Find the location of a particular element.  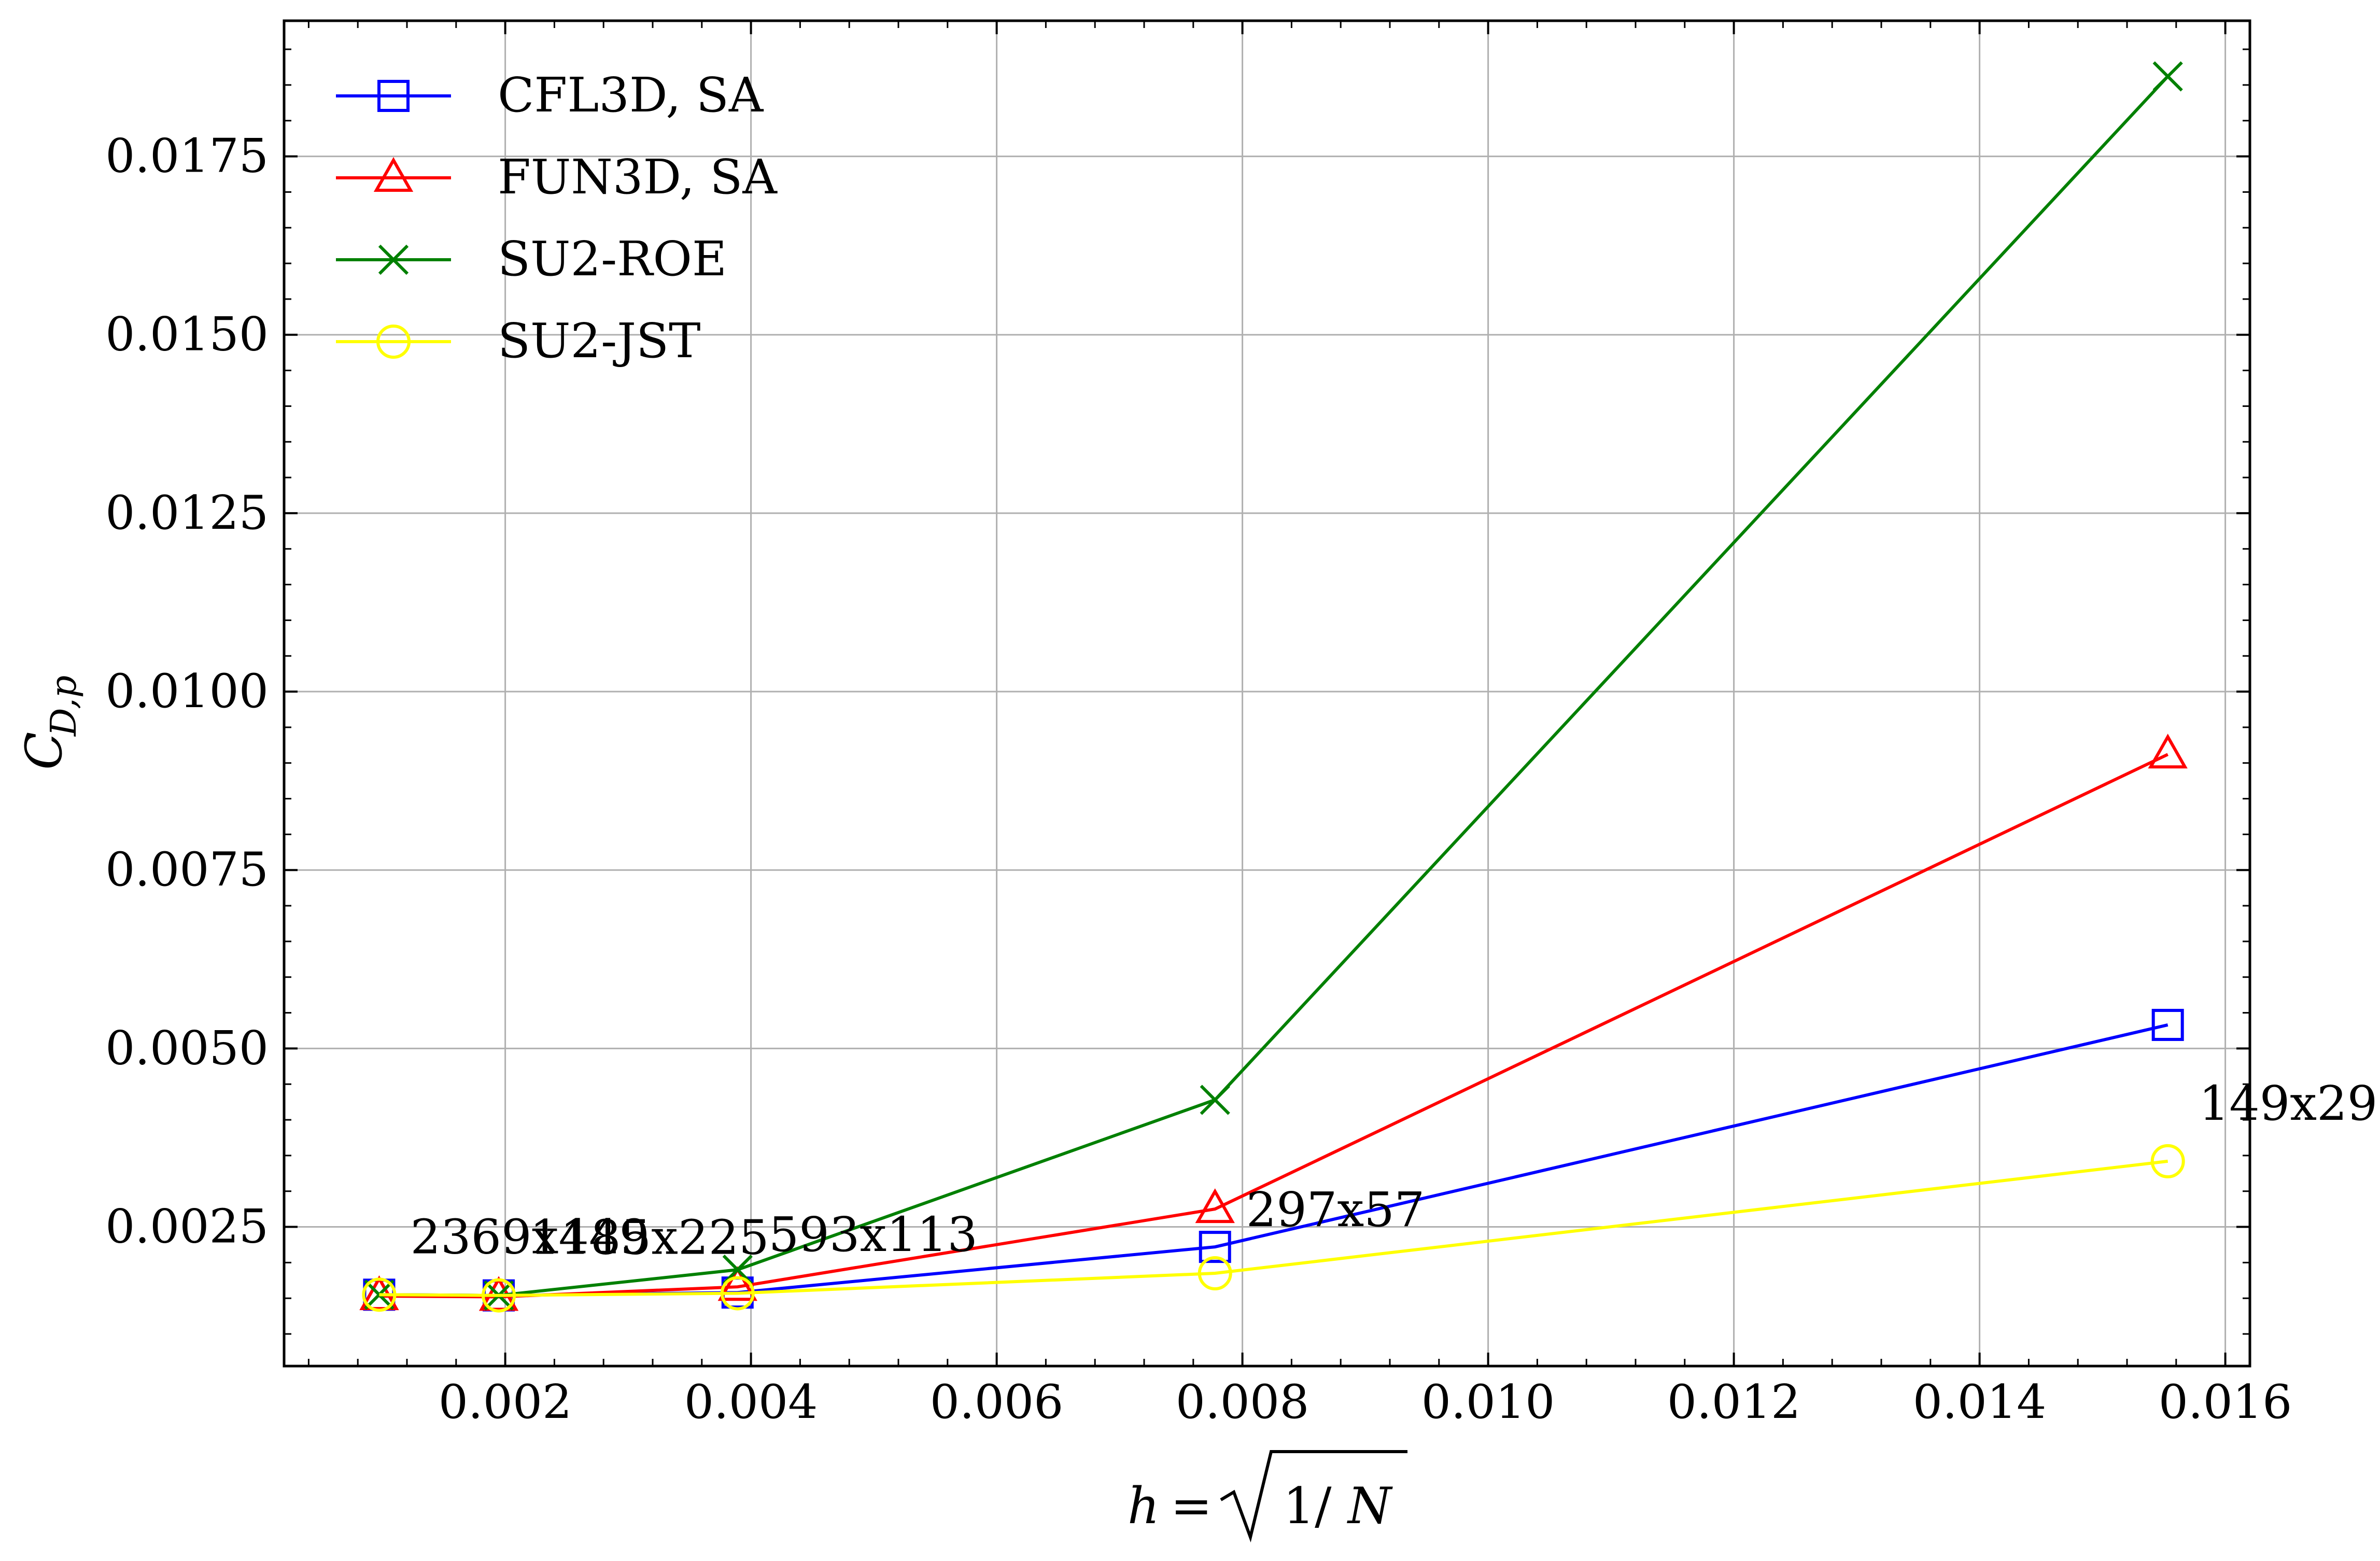

x-tick-label: 0.014 is located at coordinates (1980, 1402).